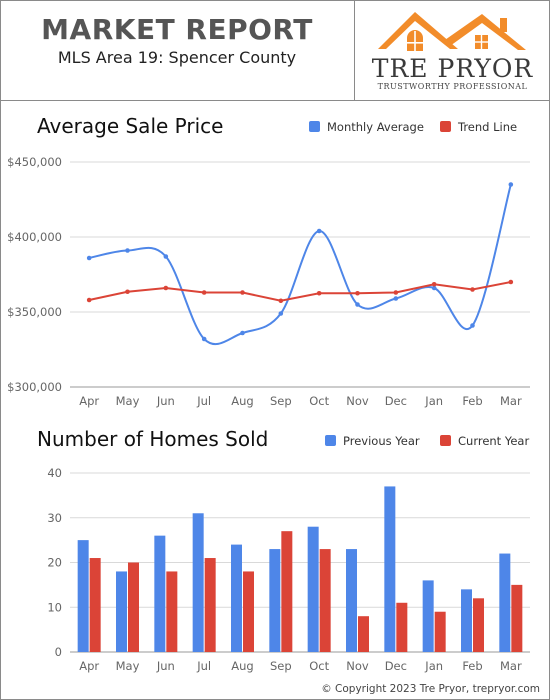  Describe the element at coordinates (34, 237) in the screenshot. I see `y-tick-label: $400,000` at that location.